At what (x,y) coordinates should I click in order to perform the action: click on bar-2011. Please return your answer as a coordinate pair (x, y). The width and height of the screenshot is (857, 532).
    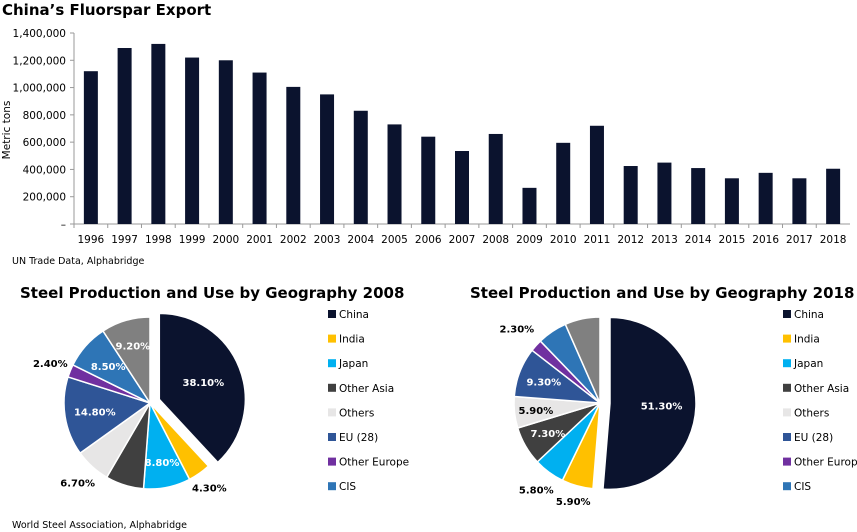
    Looking at the image, I should click on (596, 174).